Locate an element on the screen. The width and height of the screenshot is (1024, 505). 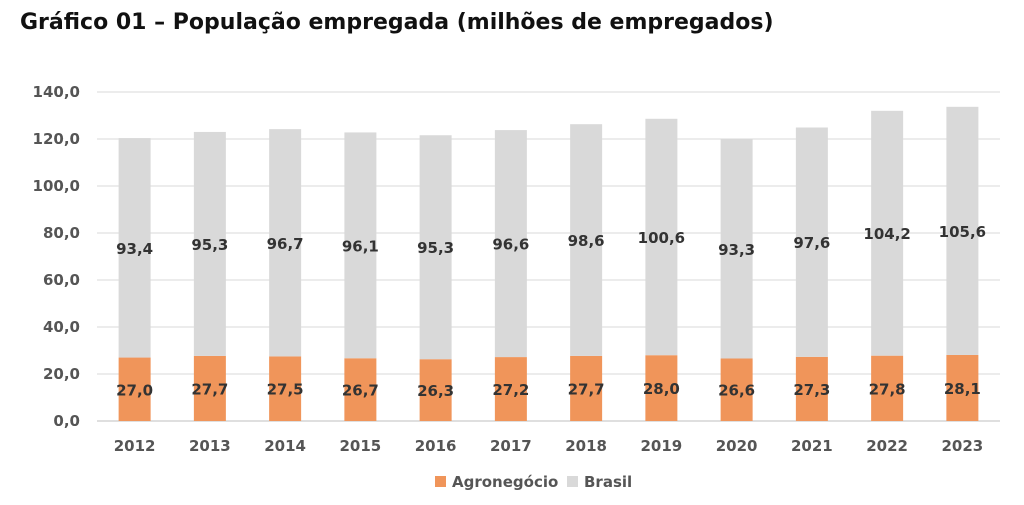
x-tick-label: 2014 is located at coordinates (285, 446).